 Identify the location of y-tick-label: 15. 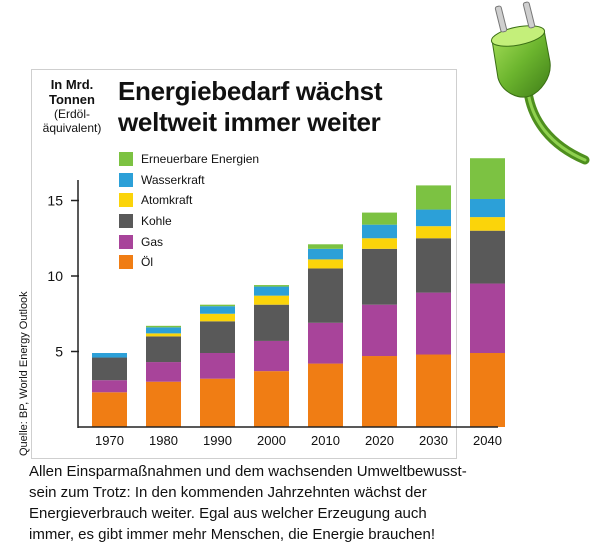
(55, 201).